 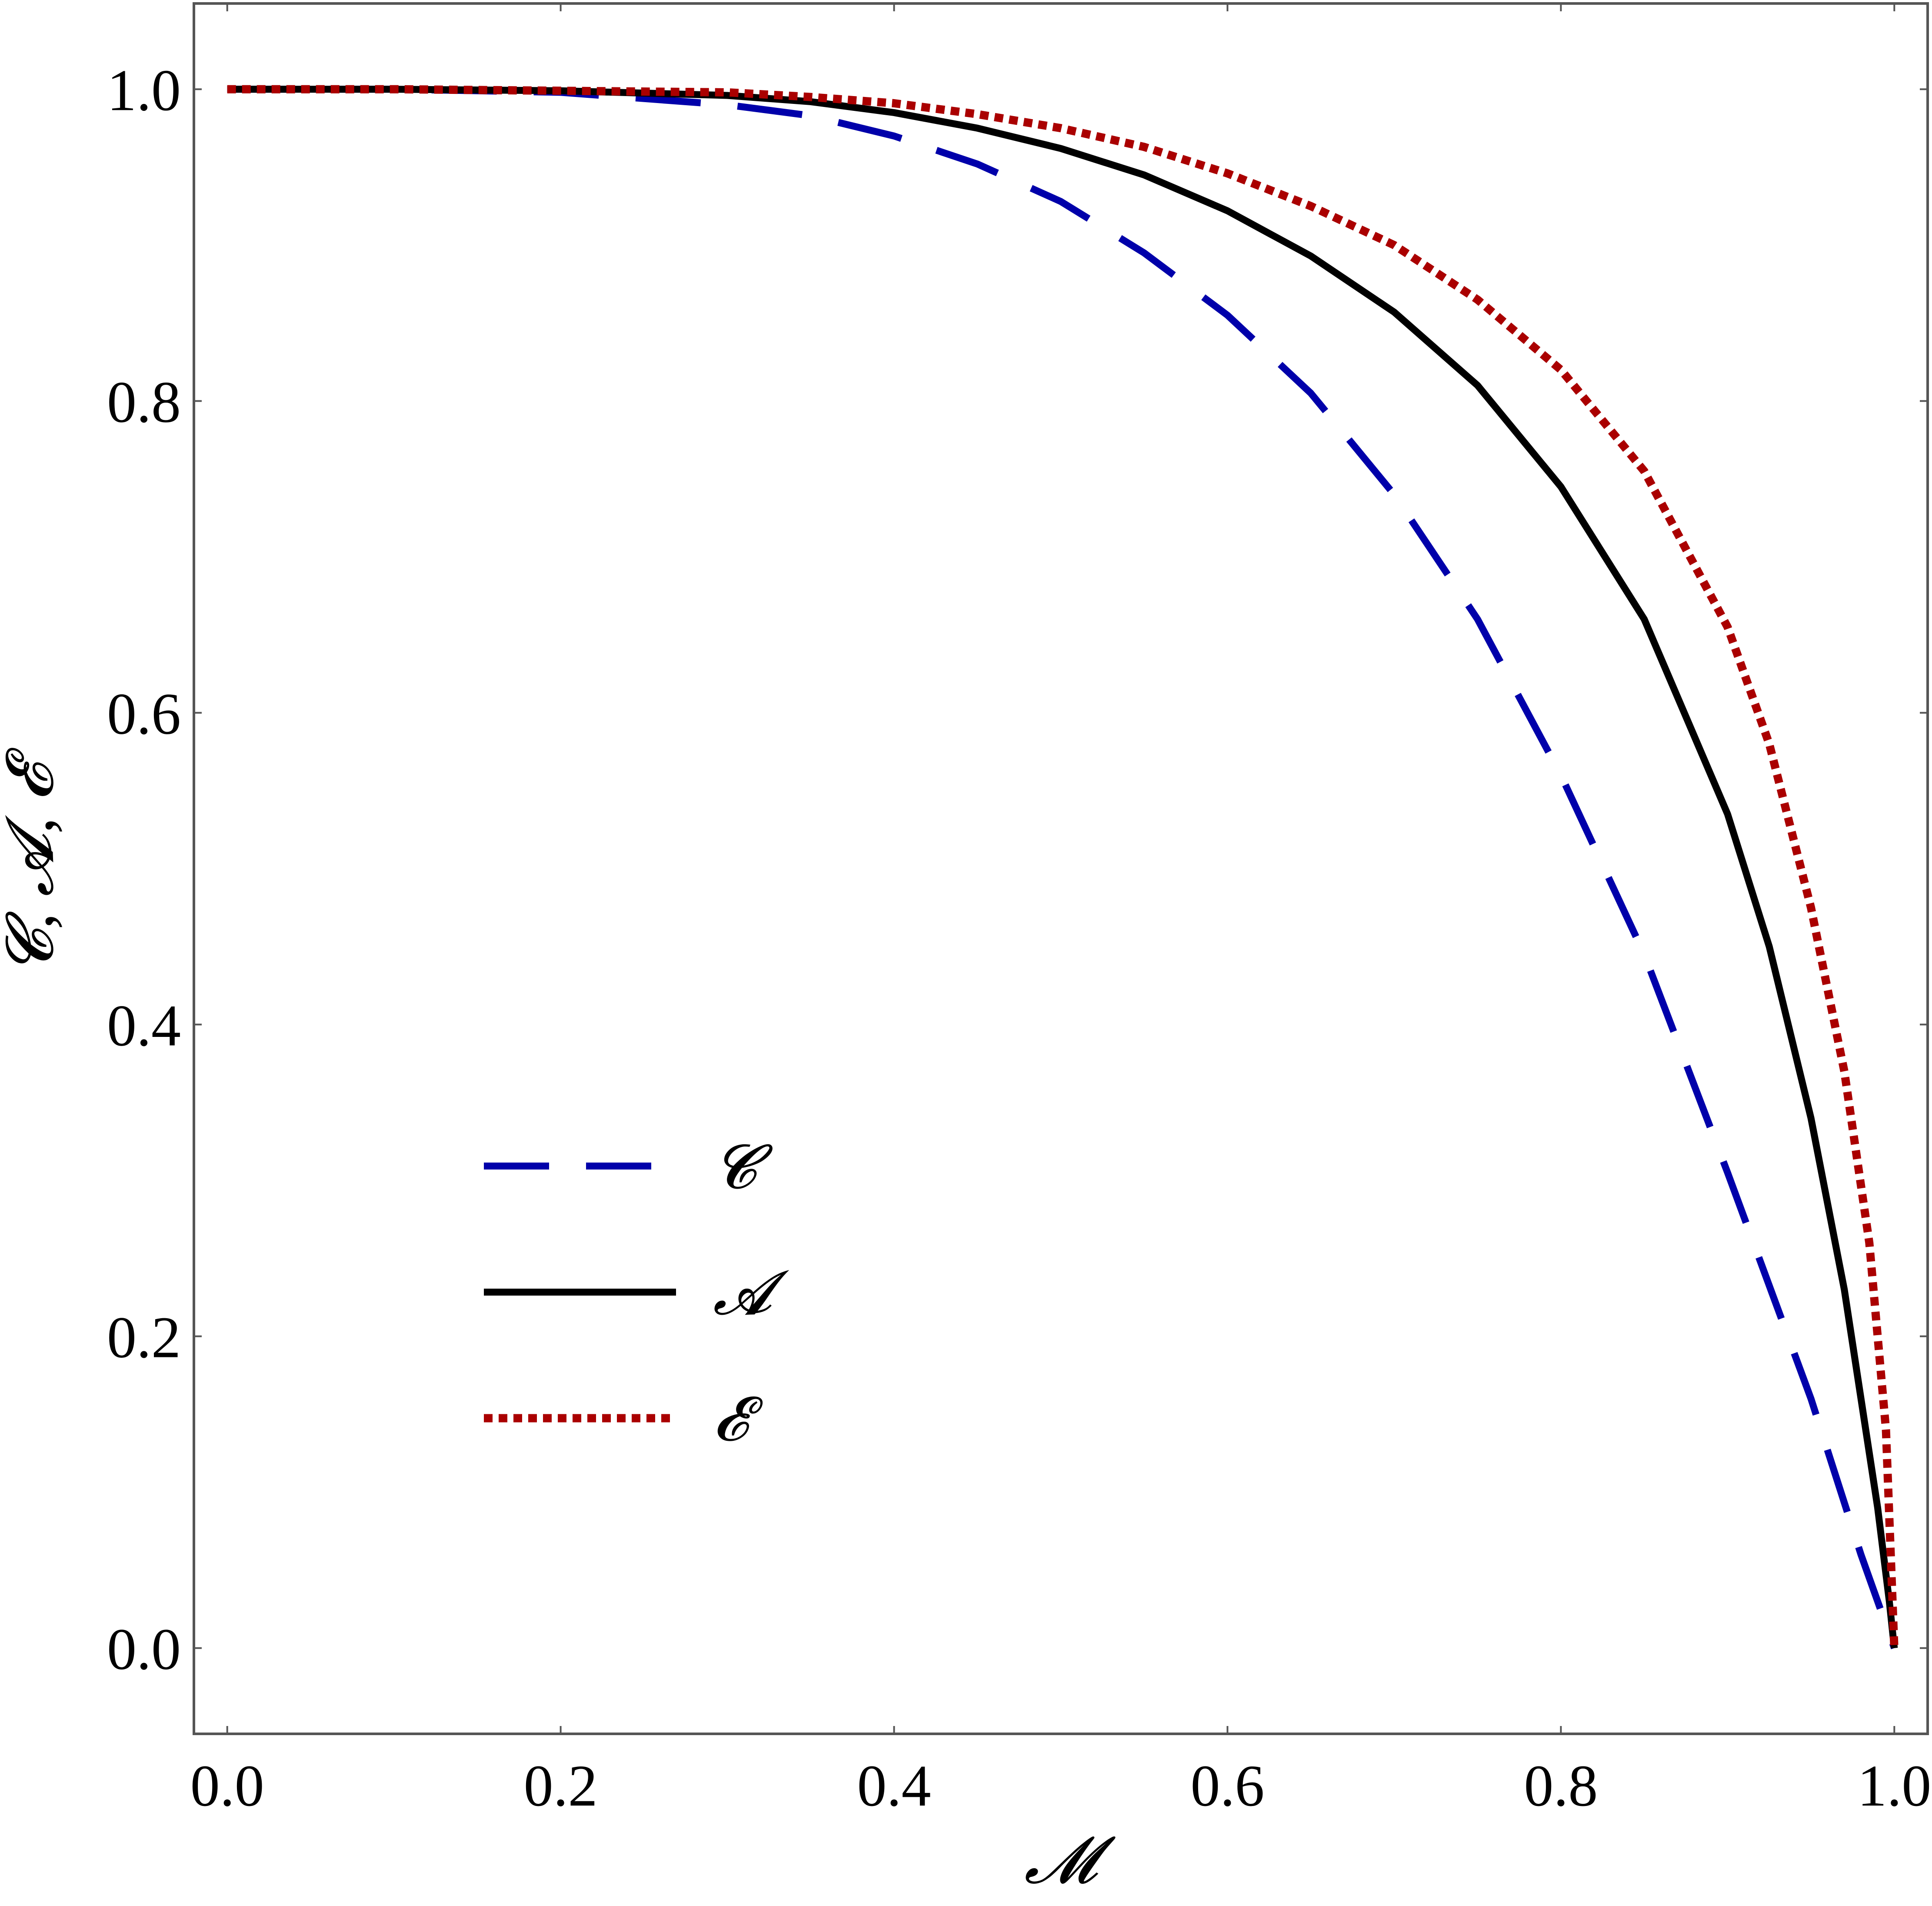 I want to click on y-tick-label: 0.6, so click(x=144, y=714).